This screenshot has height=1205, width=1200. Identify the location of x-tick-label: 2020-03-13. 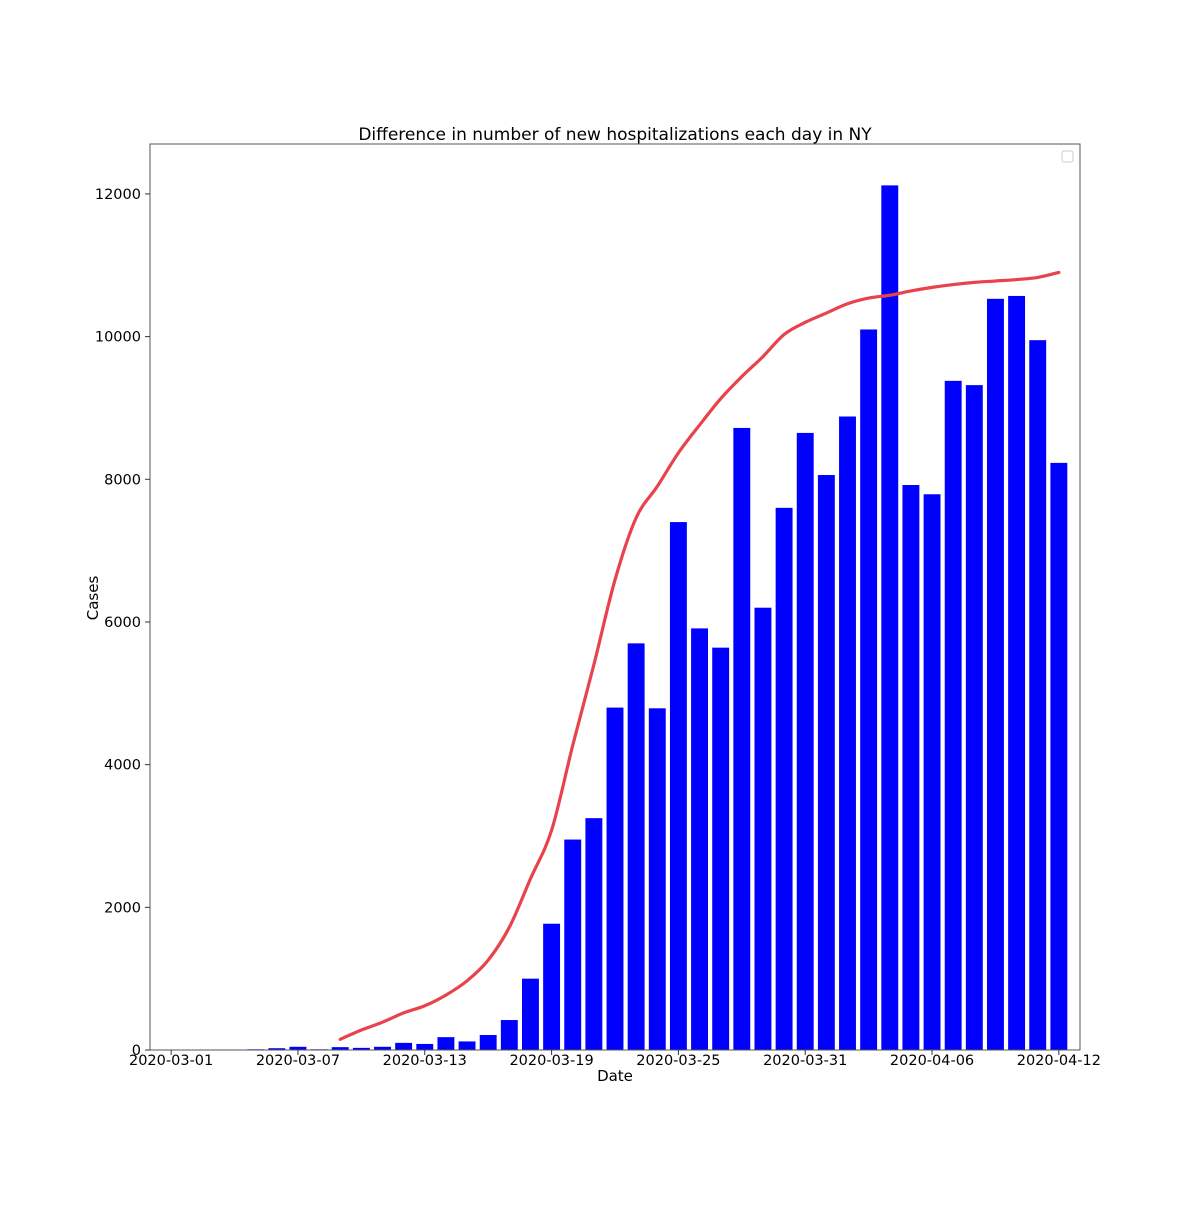
(425, 1061).